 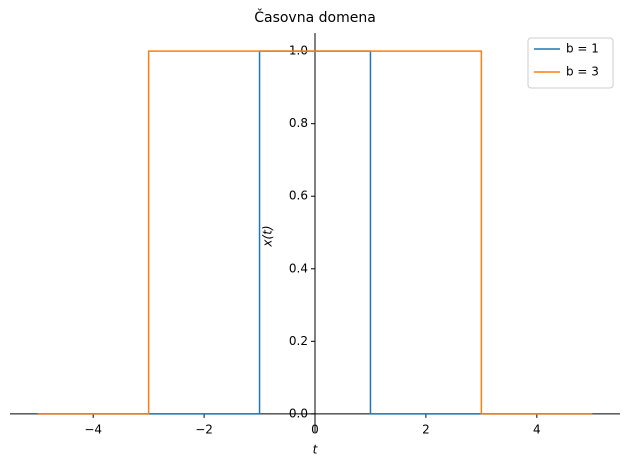 What do you see at coordinates (268, 236) in the screenshot?
I see `y-axis-label: x(t)` at bounding box center [268, 236].